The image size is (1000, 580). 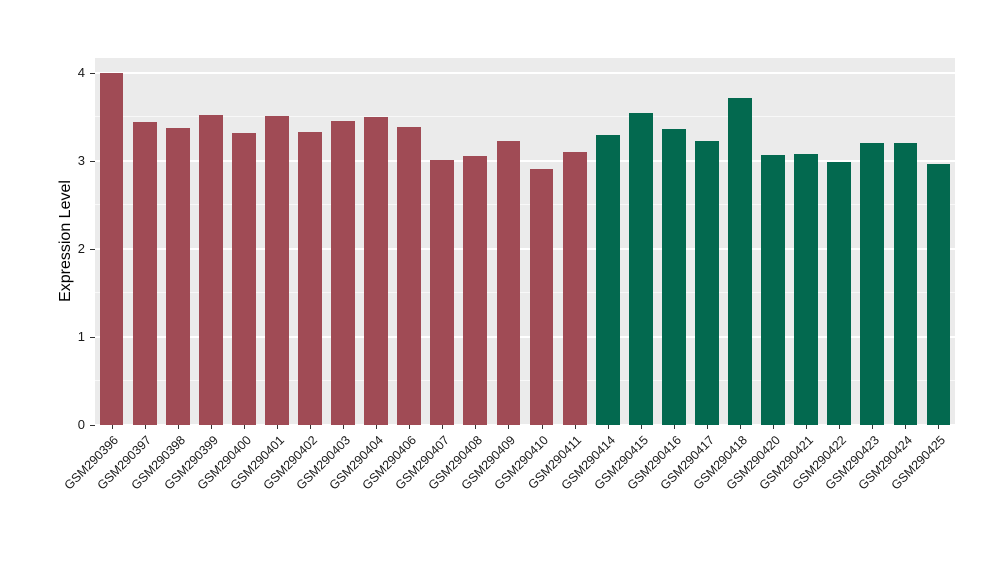 What do you see at coordinates (81, 424) in the screenshot?
I see `y-tick-label: 0` at bounding box center [81, 424].